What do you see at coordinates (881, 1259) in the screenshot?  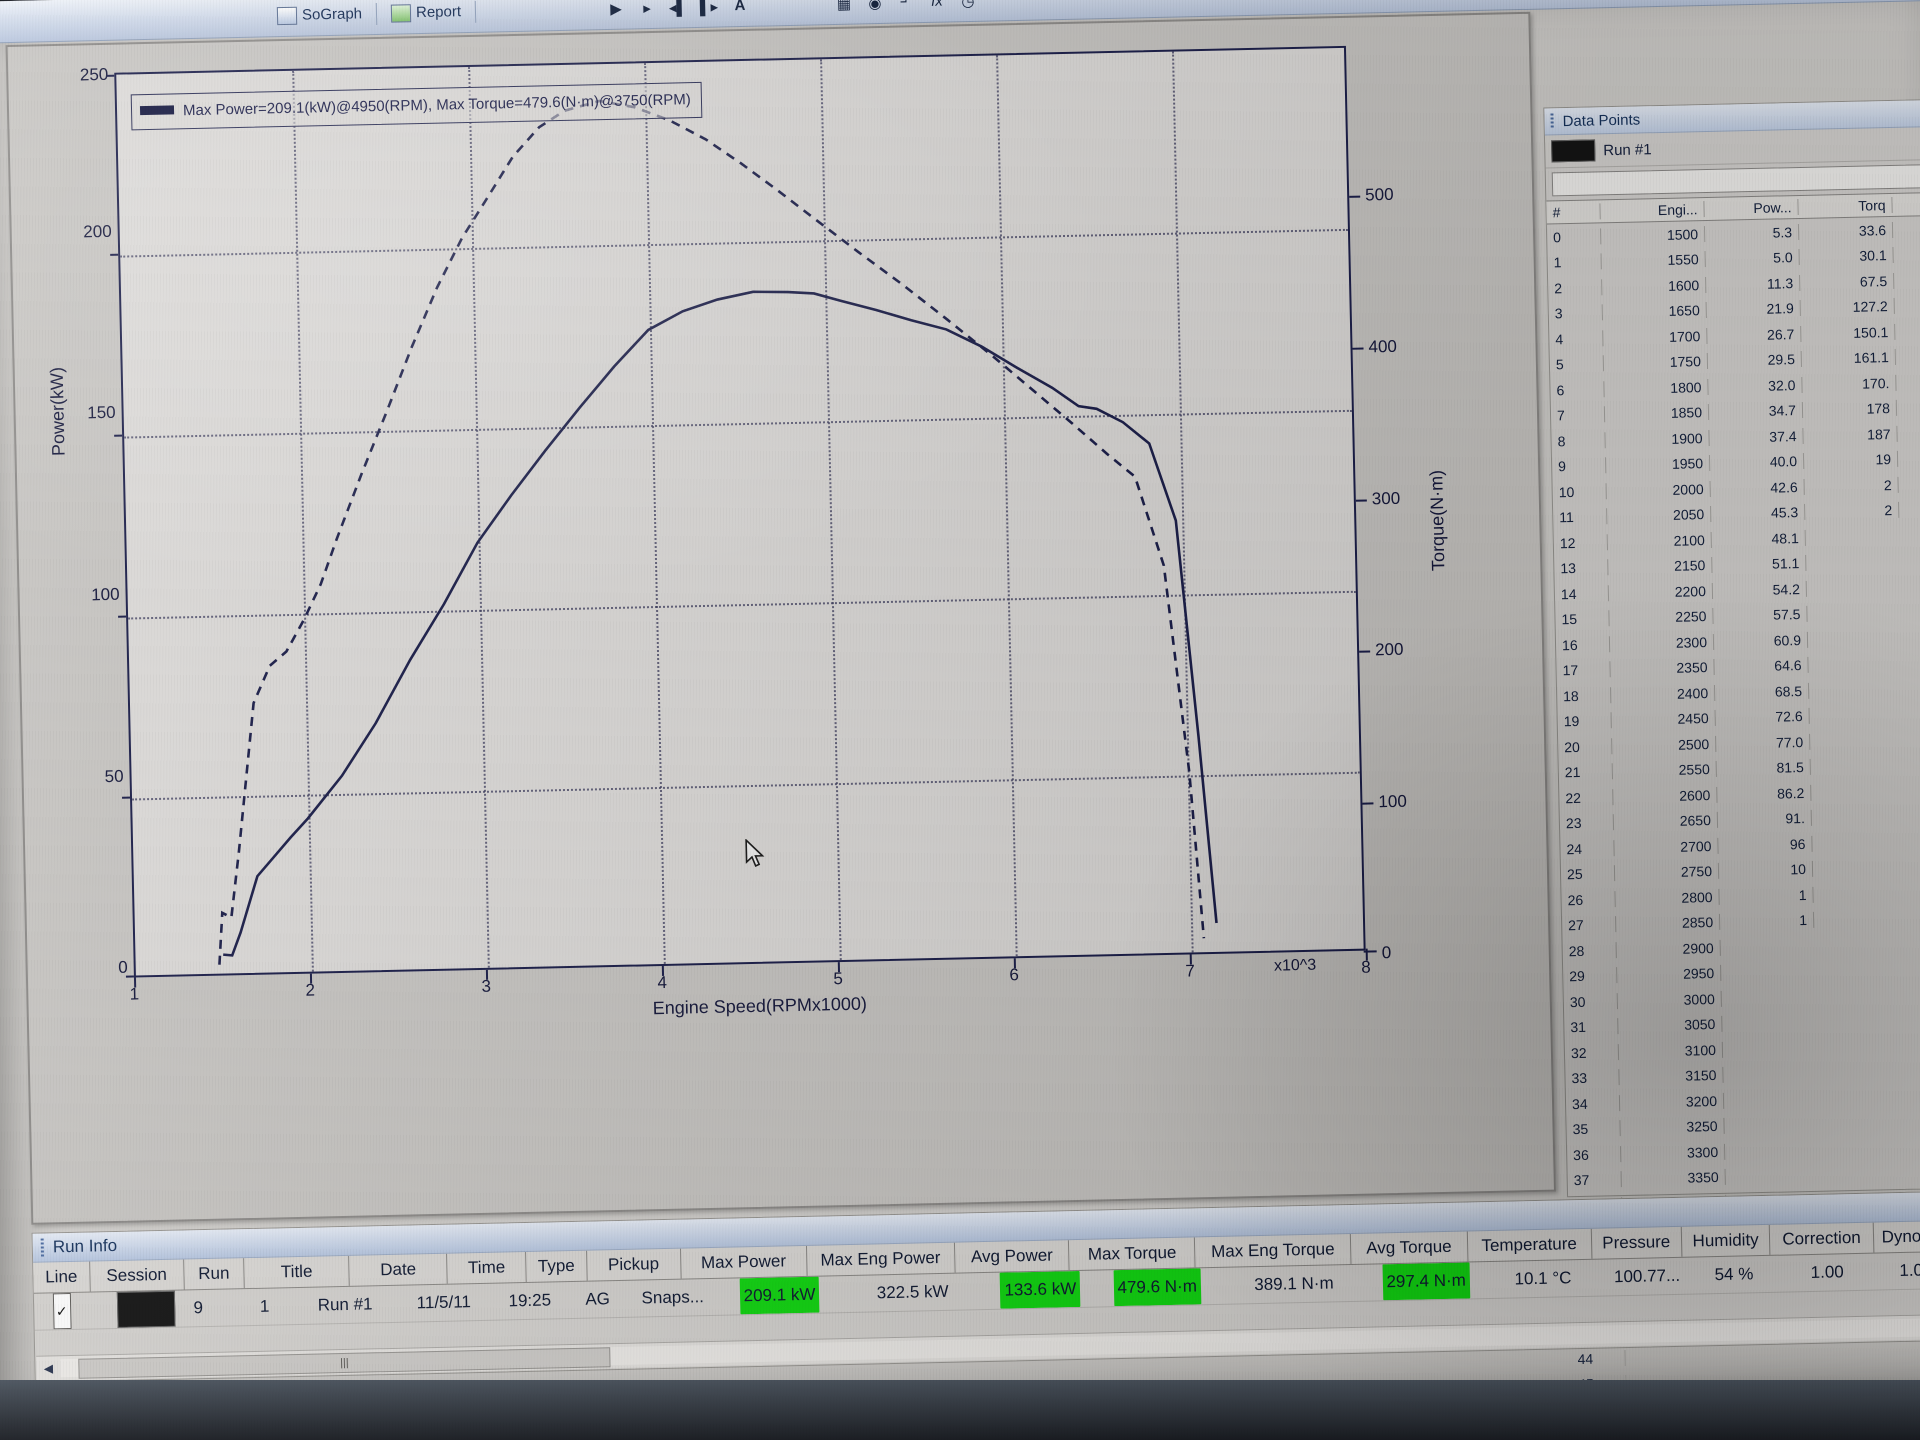 I see `column-header: Max Eng Power` at bounding box center [881, 1259].